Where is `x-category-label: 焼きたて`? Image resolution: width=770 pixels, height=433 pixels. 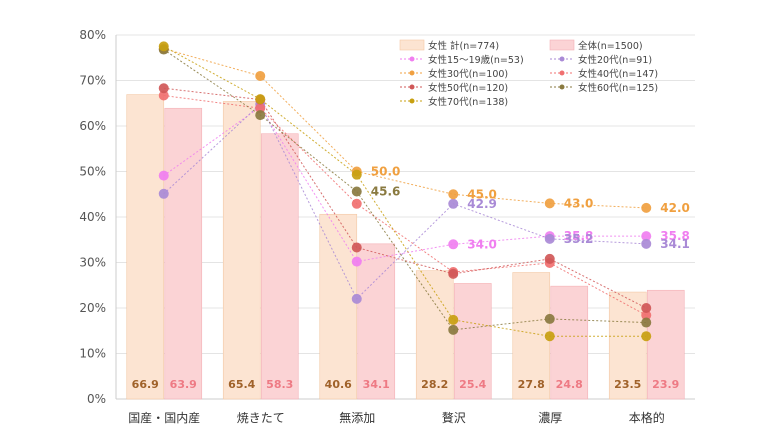 x-category-label: 焼きたて is located at coordinates (261, 418).